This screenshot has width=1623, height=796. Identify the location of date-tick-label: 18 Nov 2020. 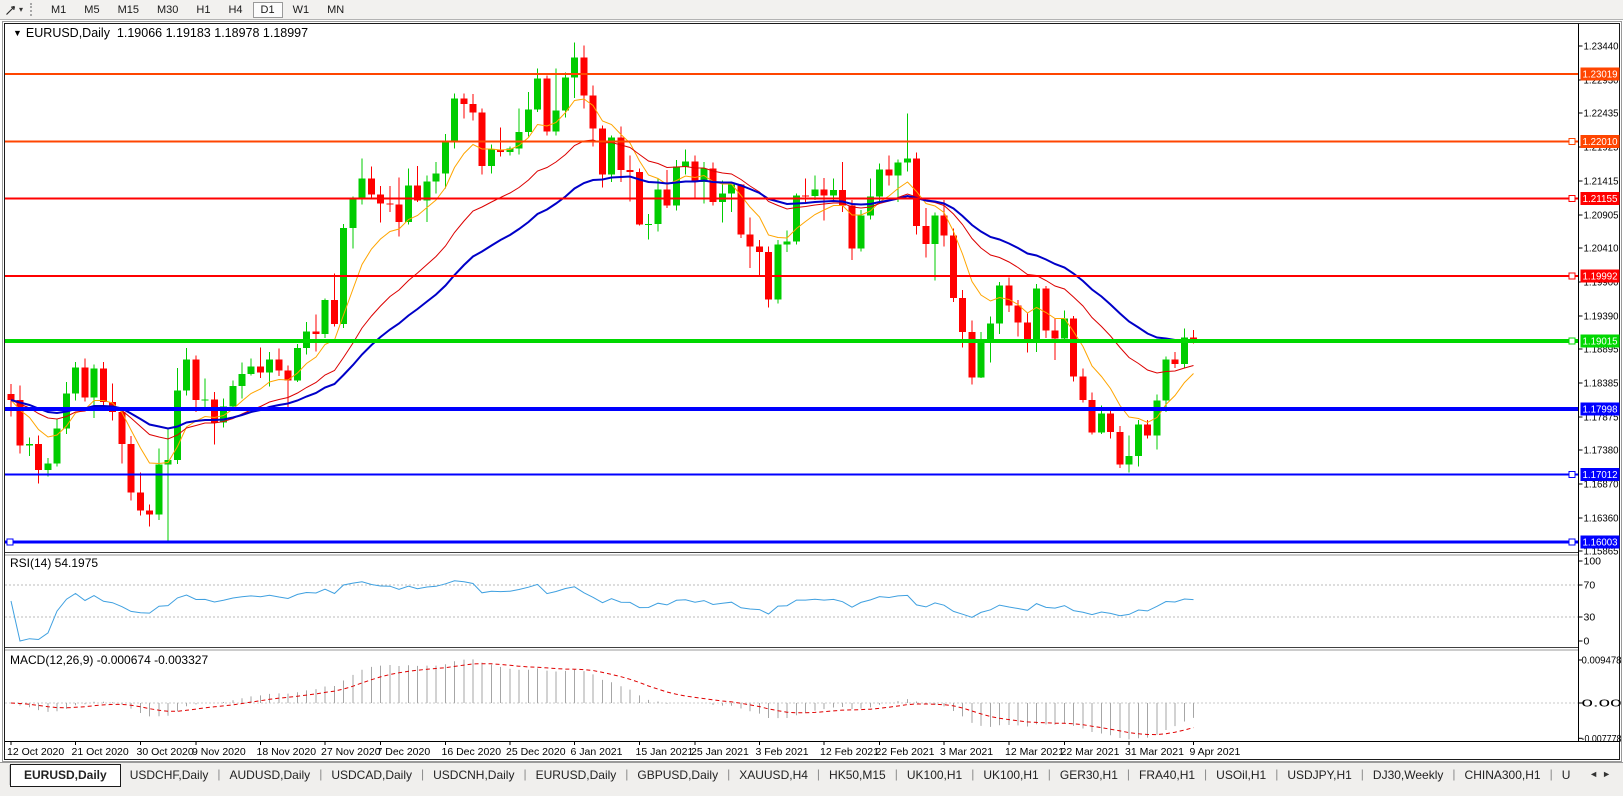
(287, 752).